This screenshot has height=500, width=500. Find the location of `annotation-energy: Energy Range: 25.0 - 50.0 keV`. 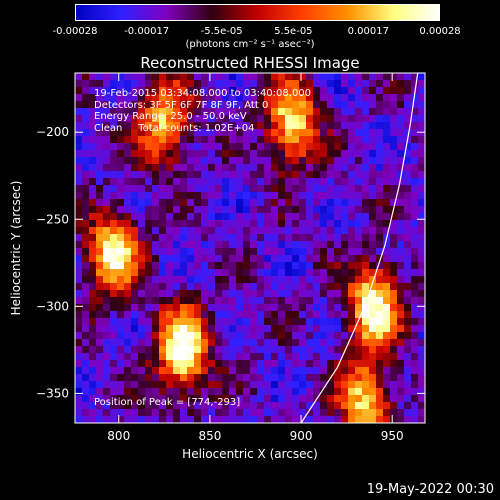

annotation-energy: Energy Range: 25.0 - 50.0 keV is located at coordinates (170, 116).